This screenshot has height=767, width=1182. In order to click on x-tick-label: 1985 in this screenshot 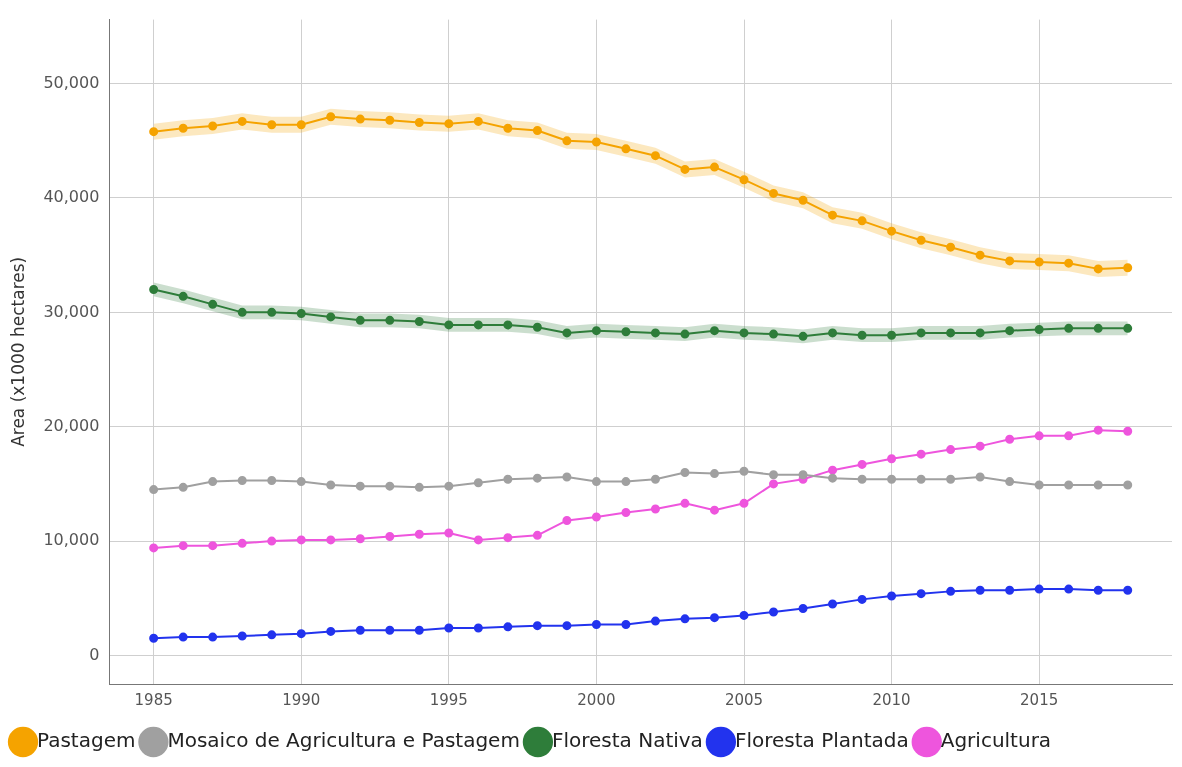, I will do `click(153, 699)`.